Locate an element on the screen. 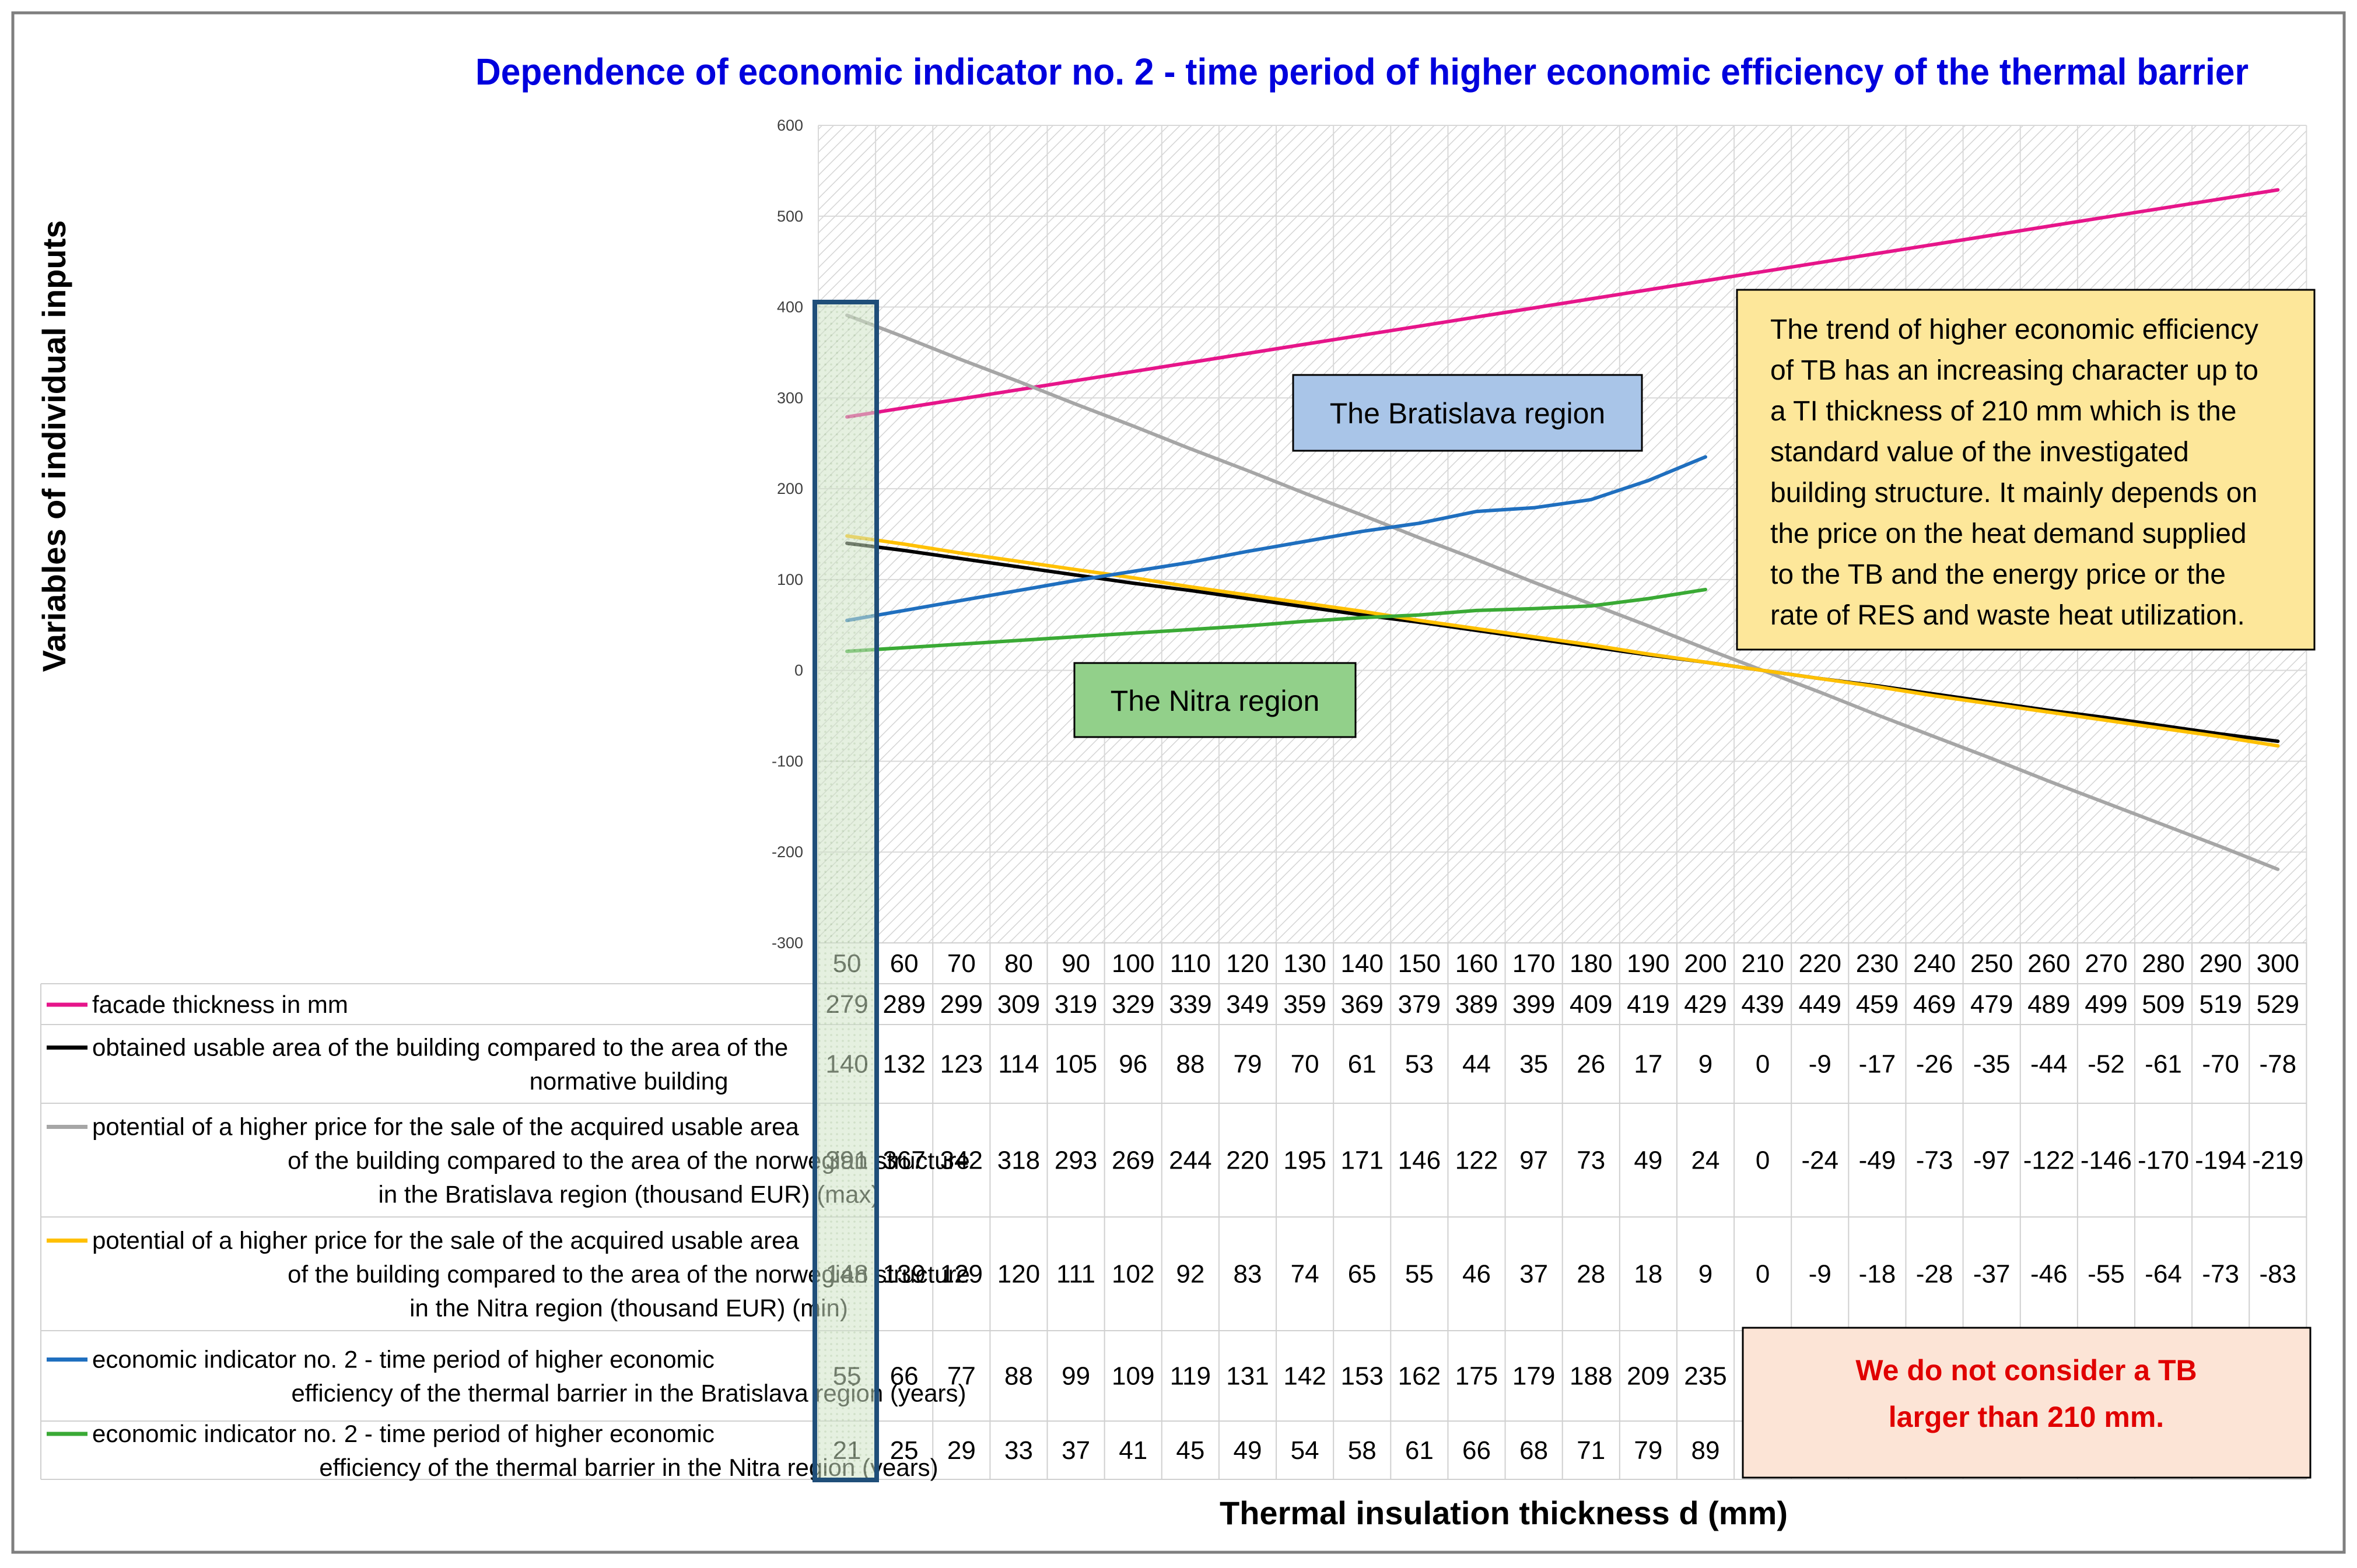  bratislava-region-box is located at coordinates (1467, 413).